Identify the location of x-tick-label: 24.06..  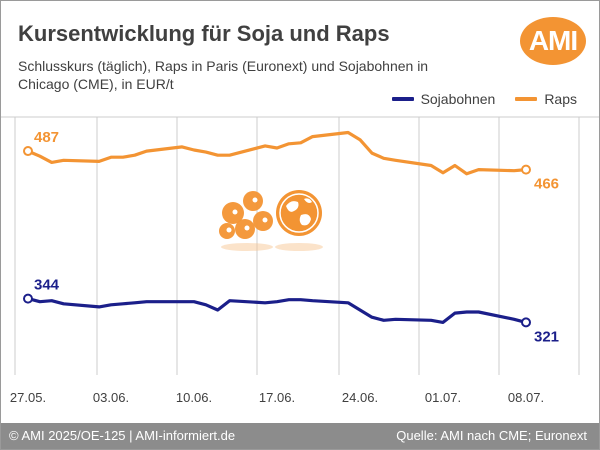
(360, 397).